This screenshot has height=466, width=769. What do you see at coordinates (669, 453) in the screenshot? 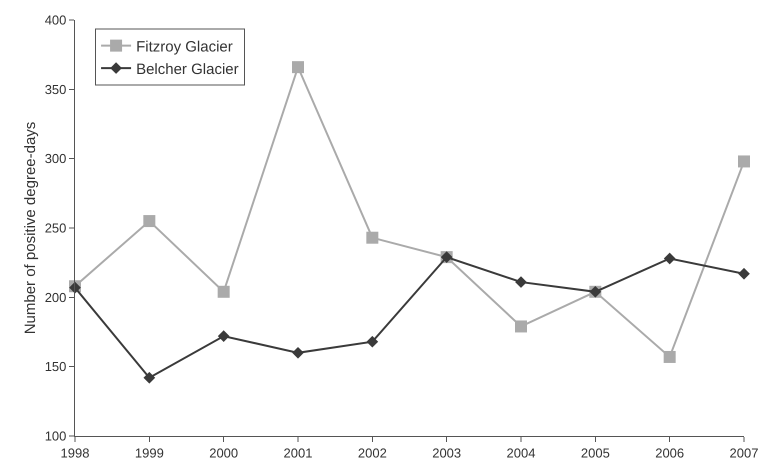
I see `x-tick-label: 2006` at bounding box center [669, 453].